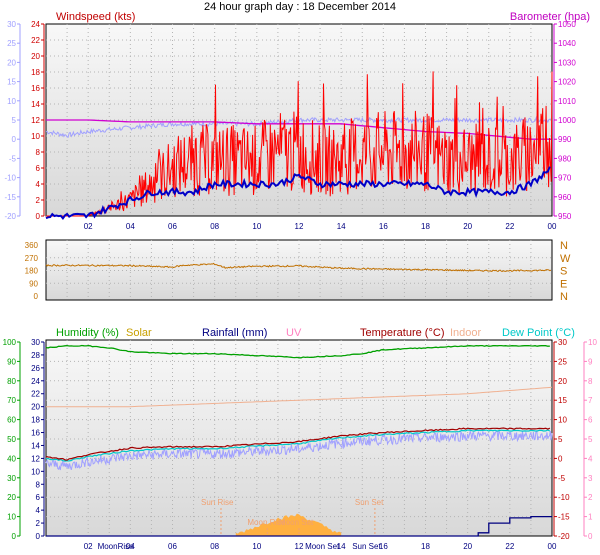  What do you see at coordinates (590, 458) in the screenshot?
I see `axis-tick-label: 4` at bounding box center [590, 458].